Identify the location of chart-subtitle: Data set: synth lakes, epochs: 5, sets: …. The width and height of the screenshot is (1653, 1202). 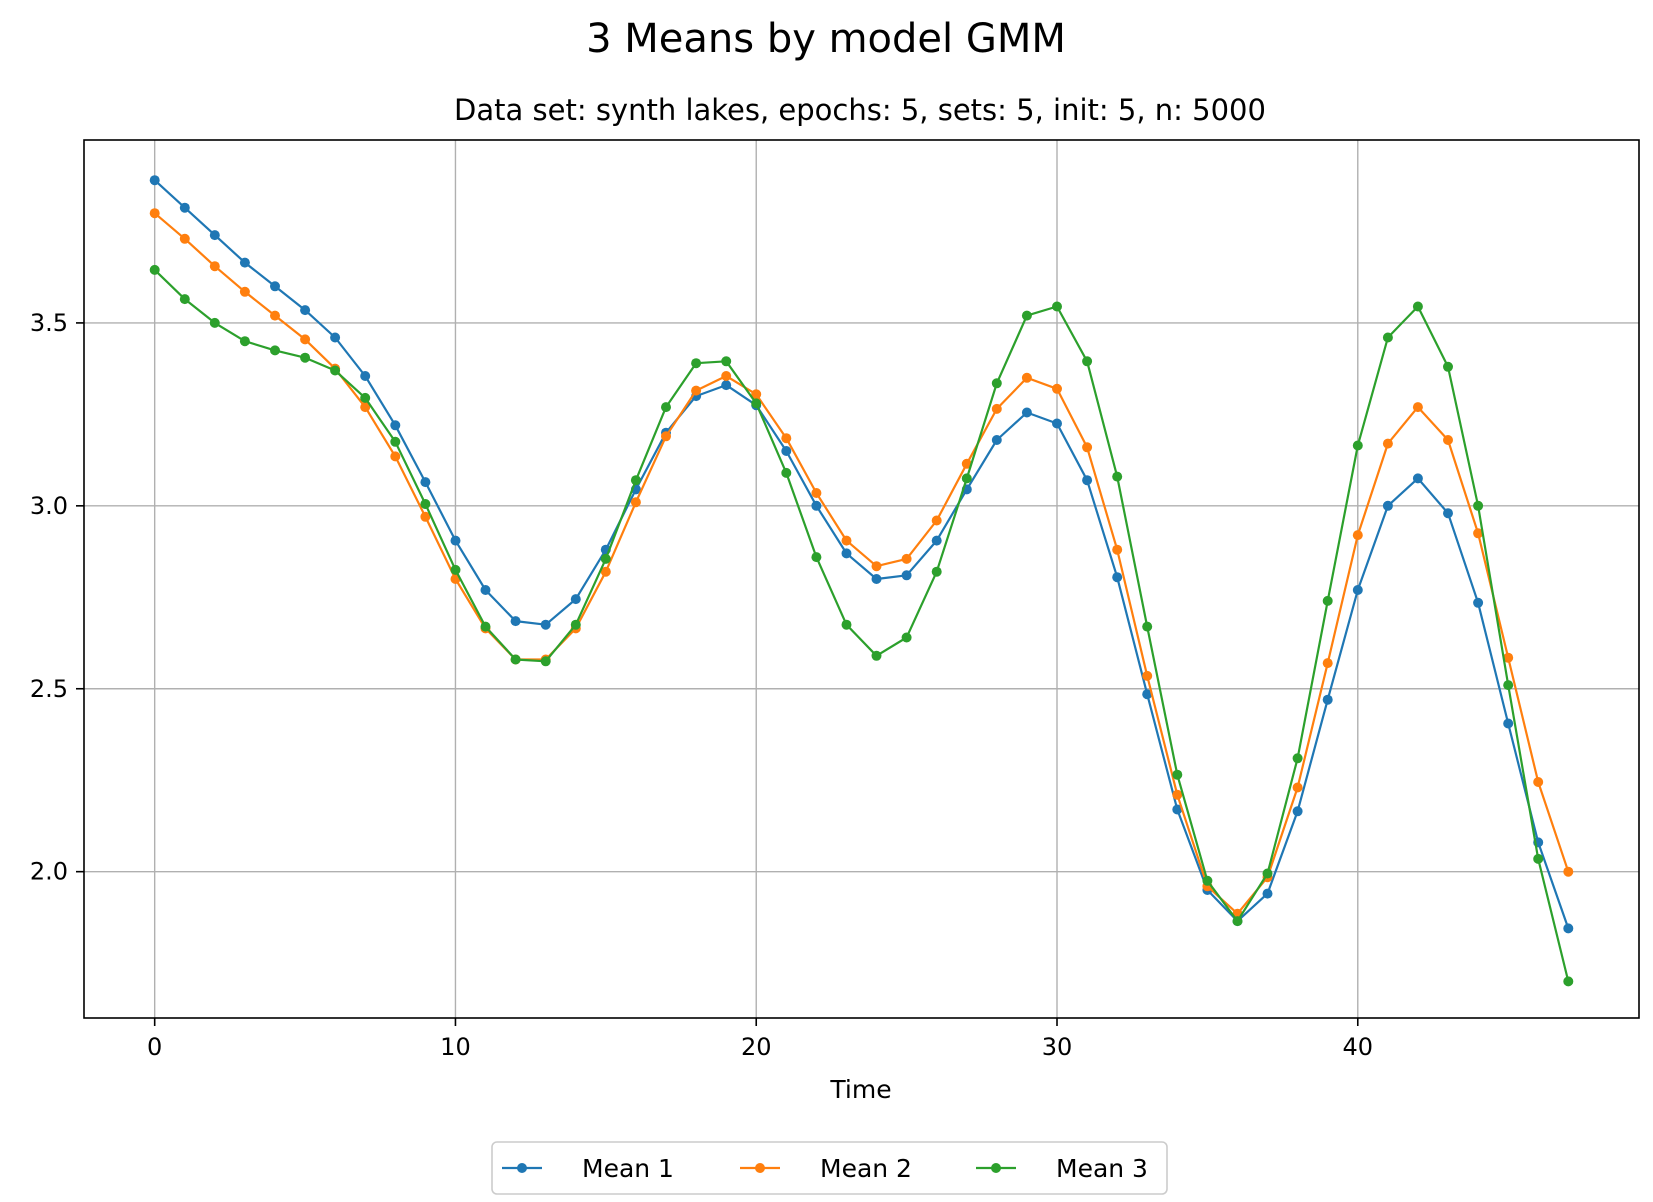
(860, 110).